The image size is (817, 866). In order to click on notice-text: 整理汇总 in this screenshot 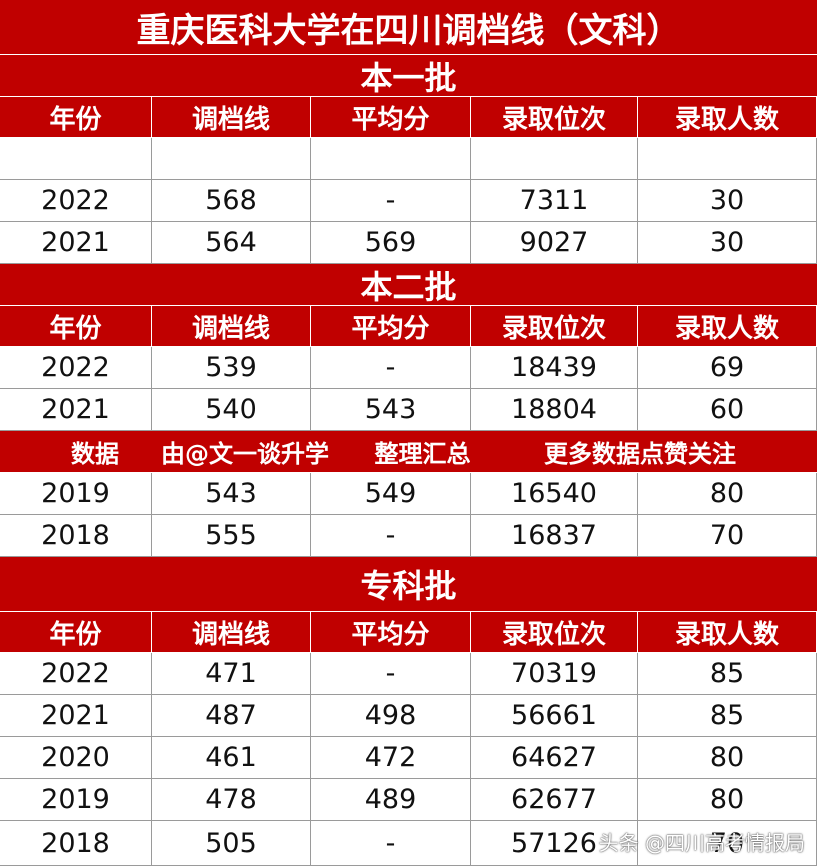, I will do `click(422, 454)`.